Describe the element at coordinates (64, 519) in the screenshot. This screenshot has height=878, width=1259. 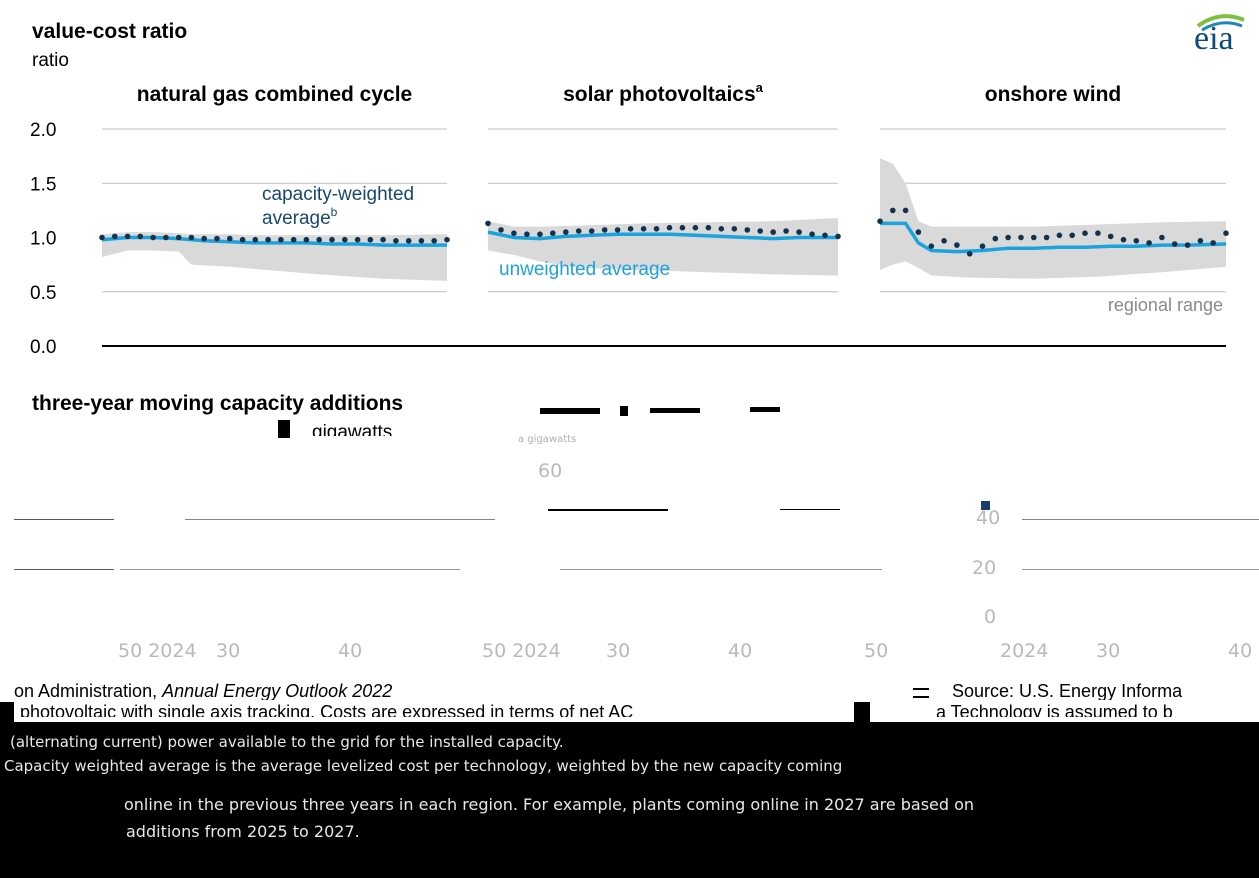
I see `lower-gridline-40-left` at that location.